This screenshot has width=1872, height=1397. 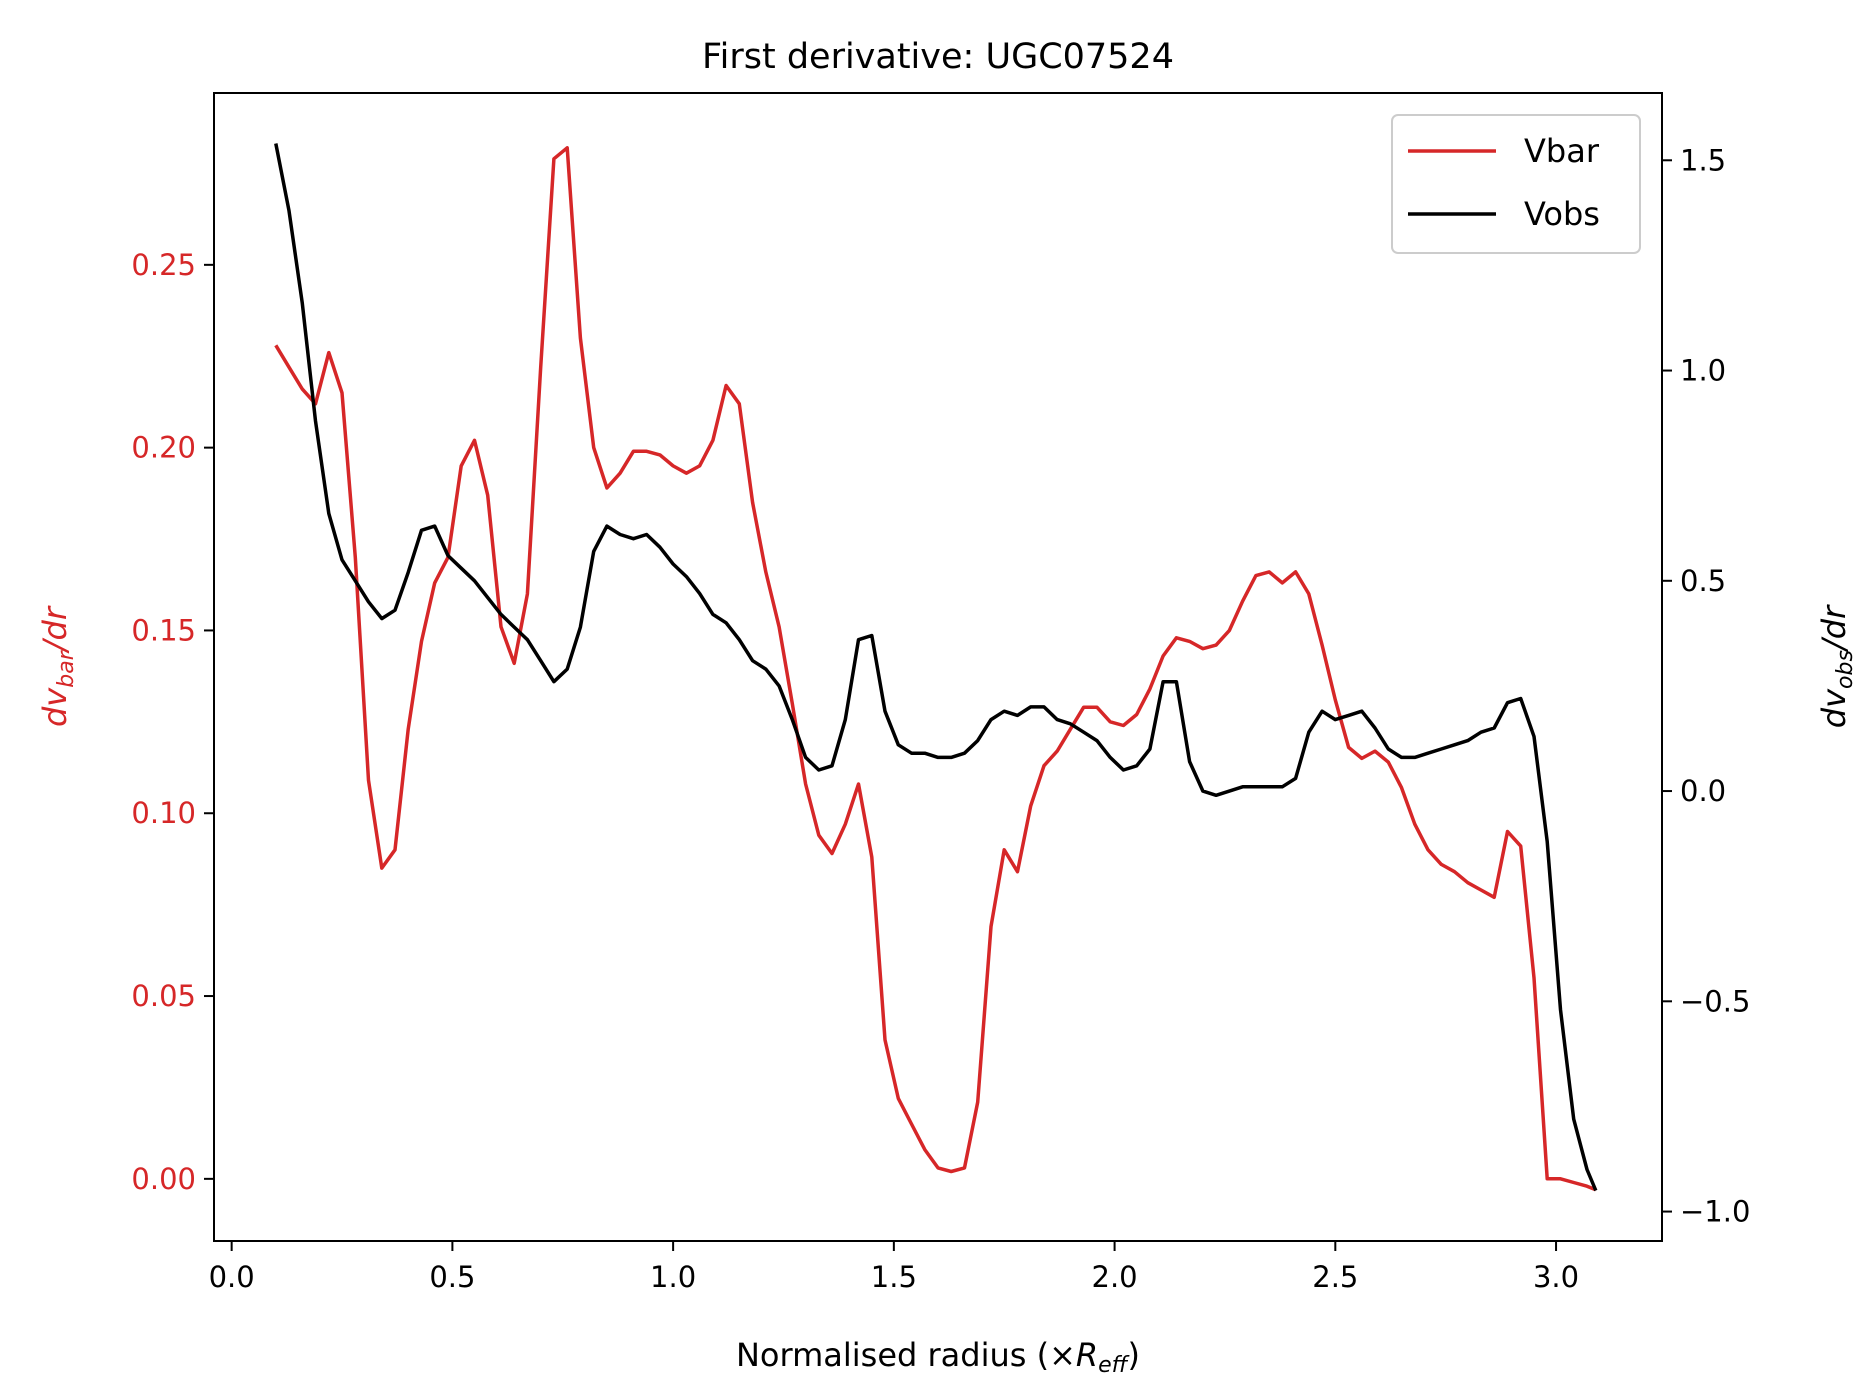 What do you see at coordinates (1134, 1355) in the screenshot?
I see `x-axis-label-close: )` at bounding box center [1134, 1355].